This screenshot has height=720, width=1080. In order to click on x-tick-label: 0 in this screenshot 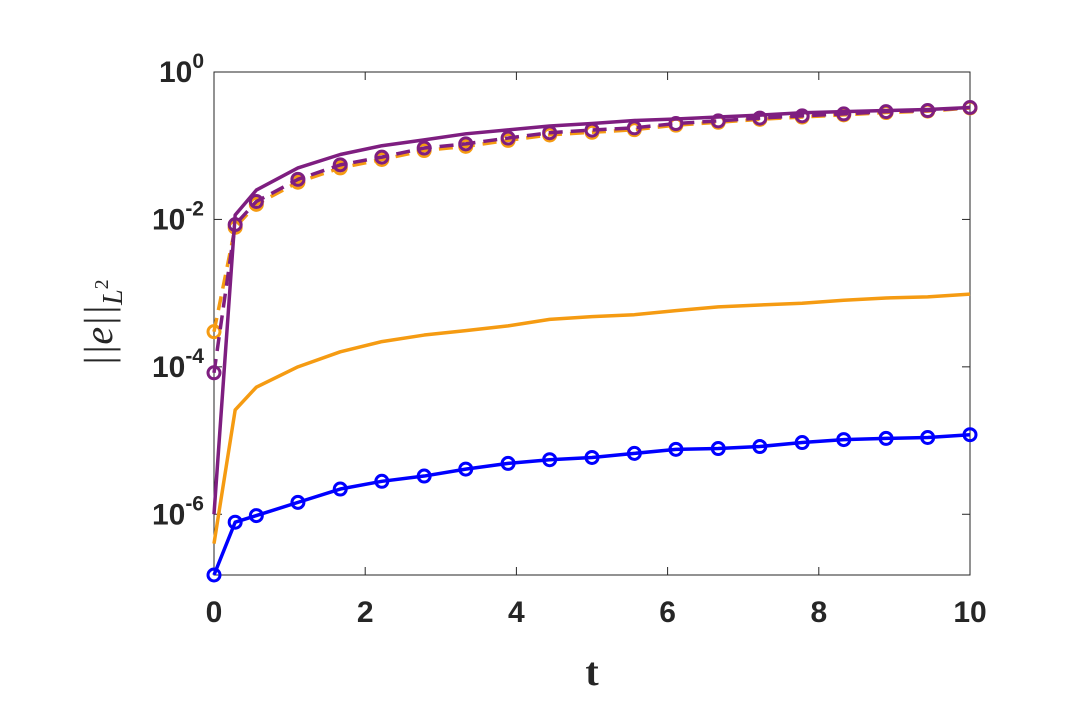, I will do `click(214, 612)`.